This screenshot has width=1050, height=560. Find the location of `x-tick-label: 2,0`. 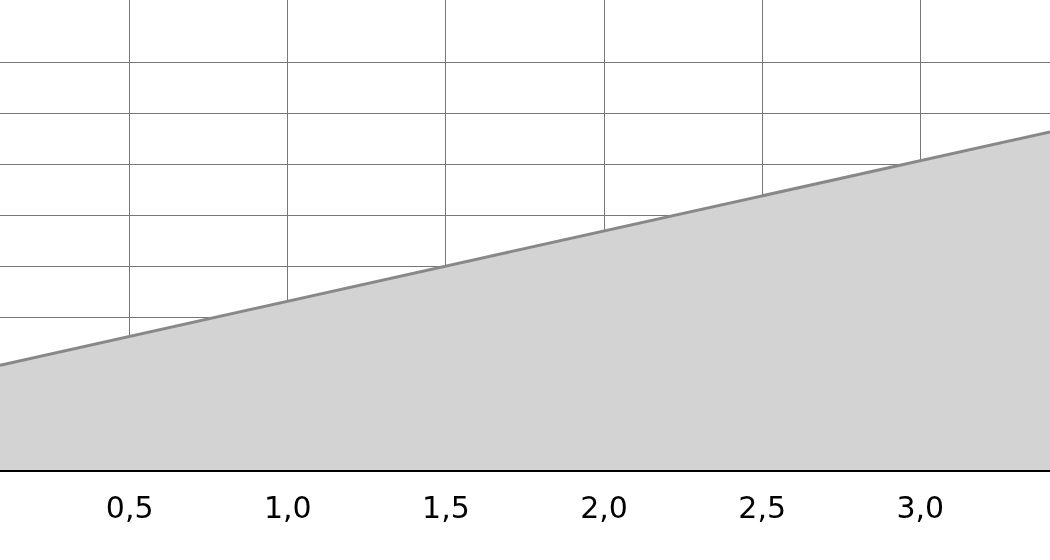

x-tick-label: 2,0 is located at coordinates (604, 507).